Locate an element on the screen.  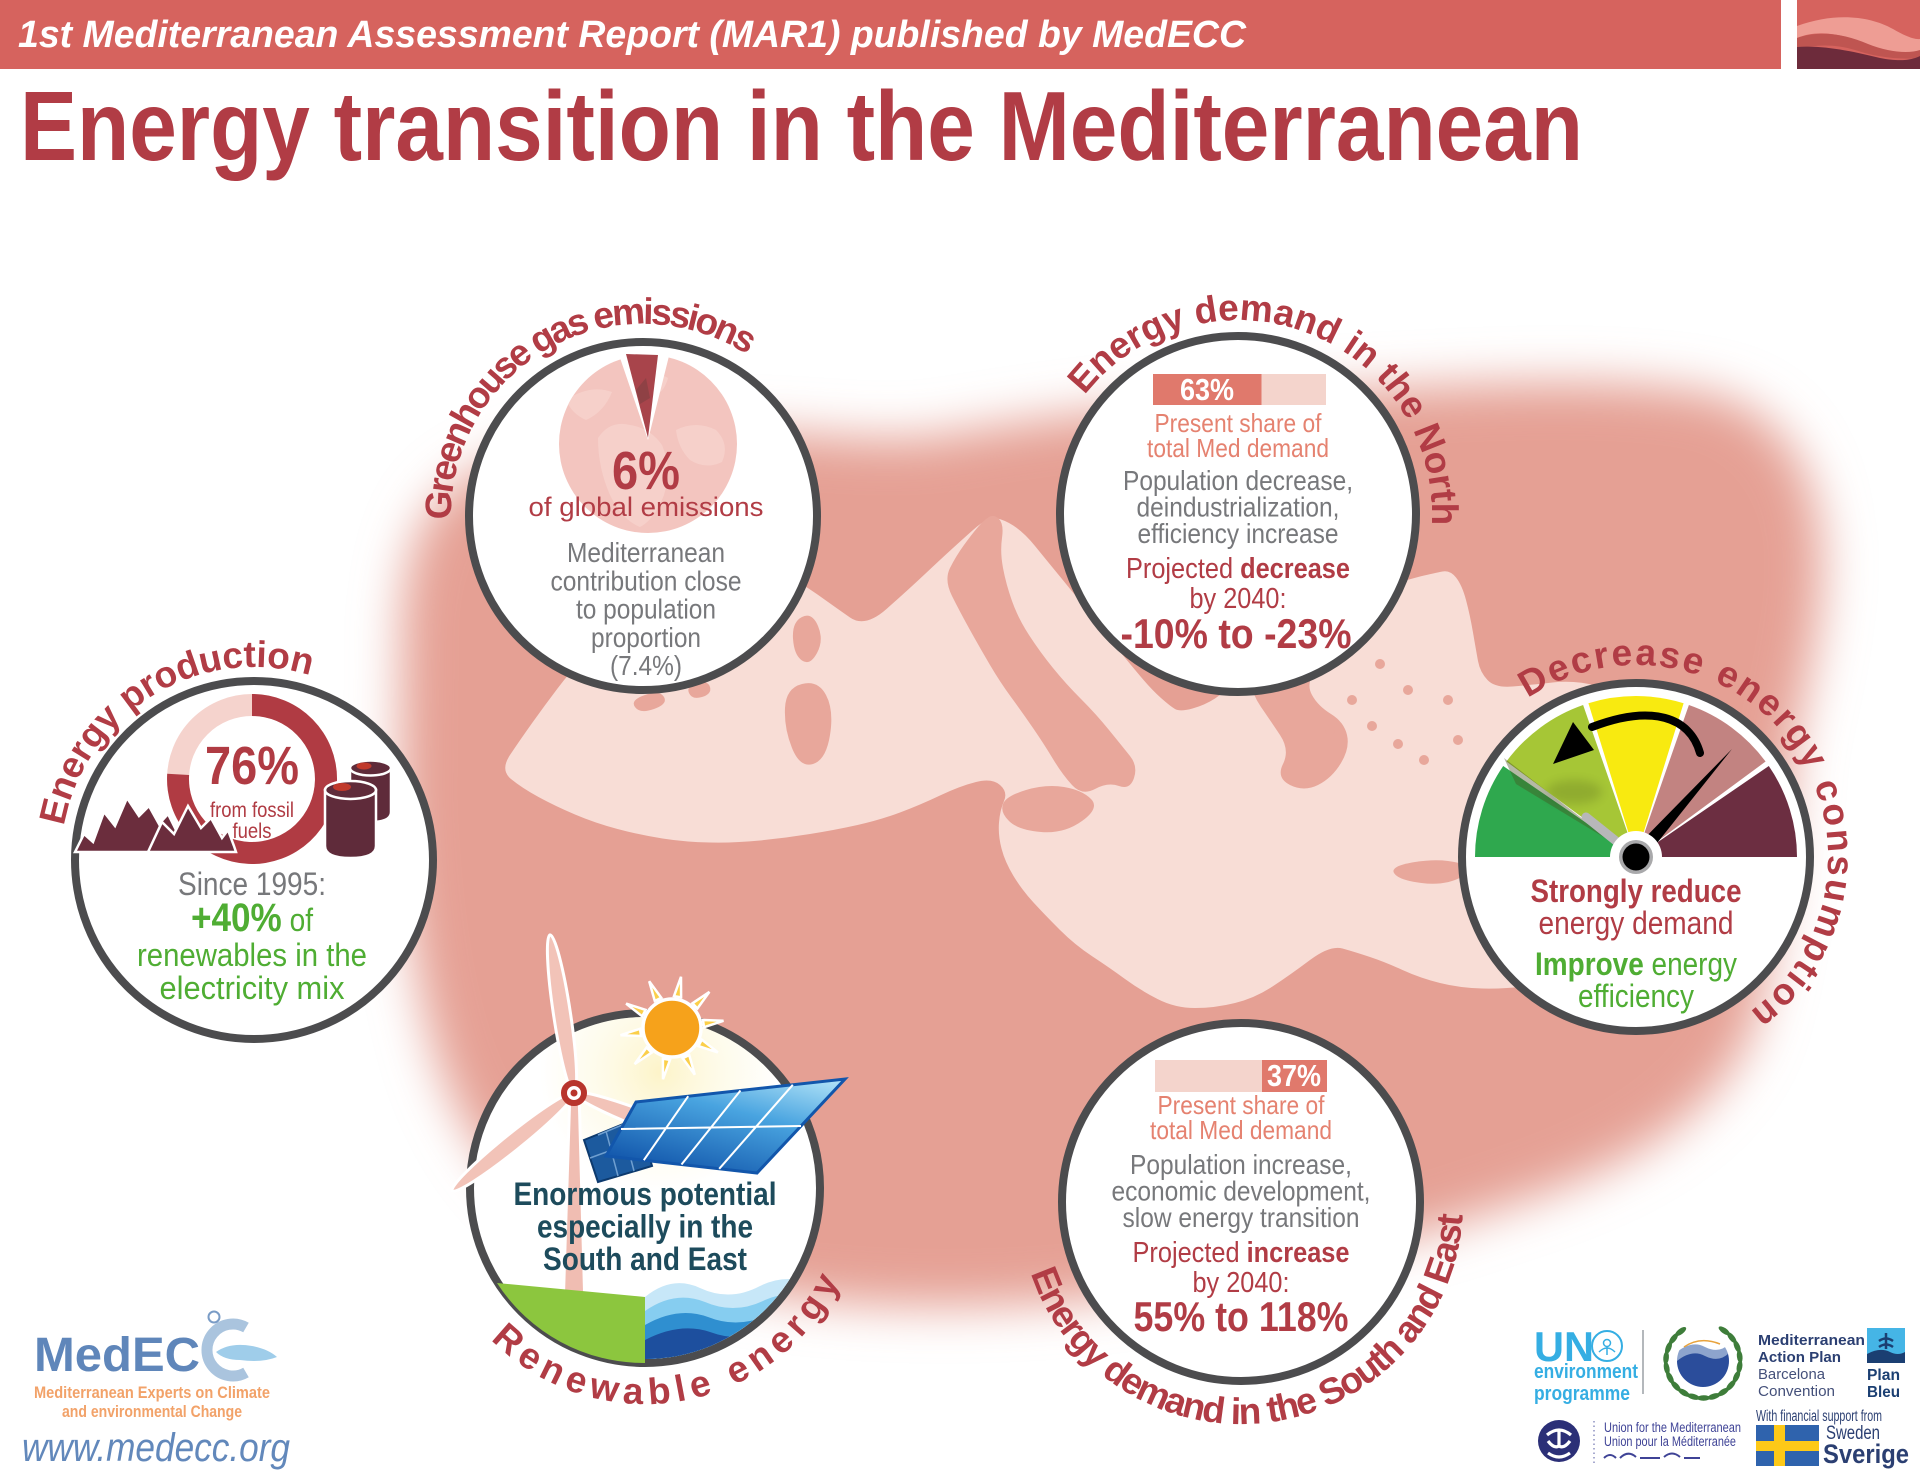
svg-text: (7.4%) is located at coordinates (646, 665).